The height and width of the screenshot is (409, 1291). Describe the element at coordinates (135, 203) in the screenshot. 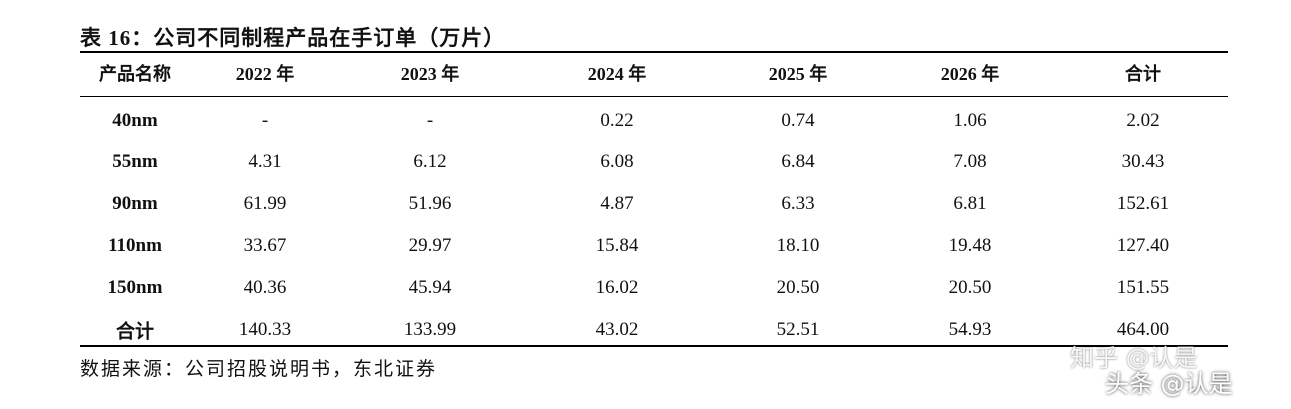

I see `row-header: 90nm` at that location.